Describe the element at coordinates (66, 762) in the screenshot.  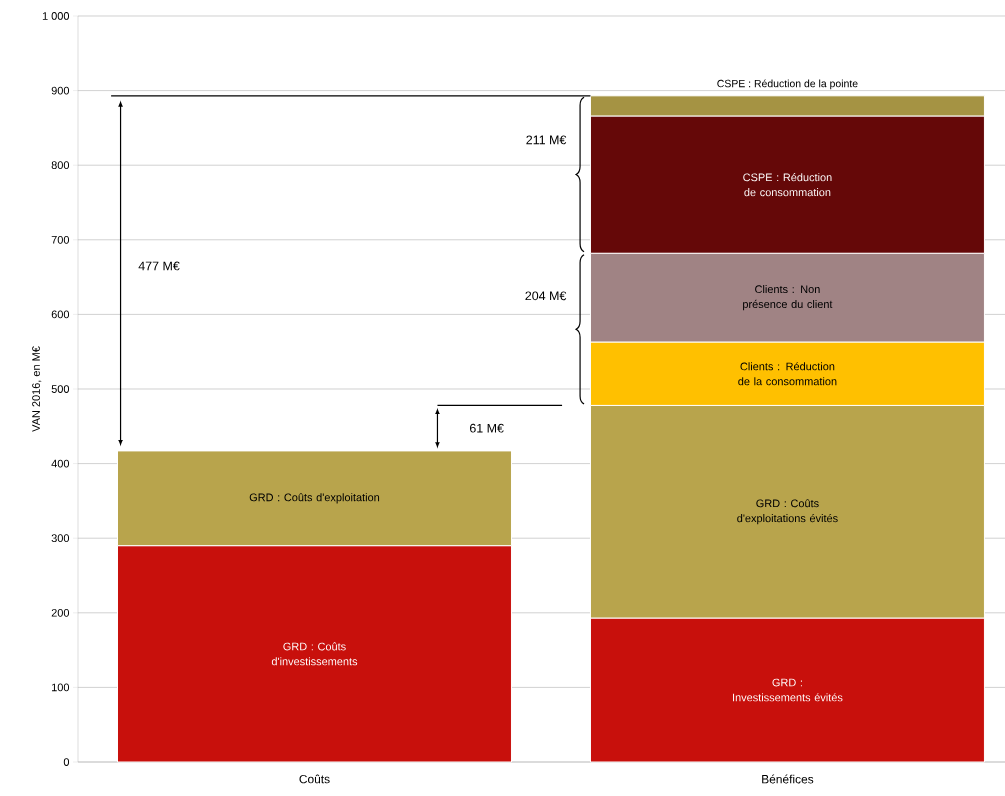
I see `y-tick-label: 0` at that location.